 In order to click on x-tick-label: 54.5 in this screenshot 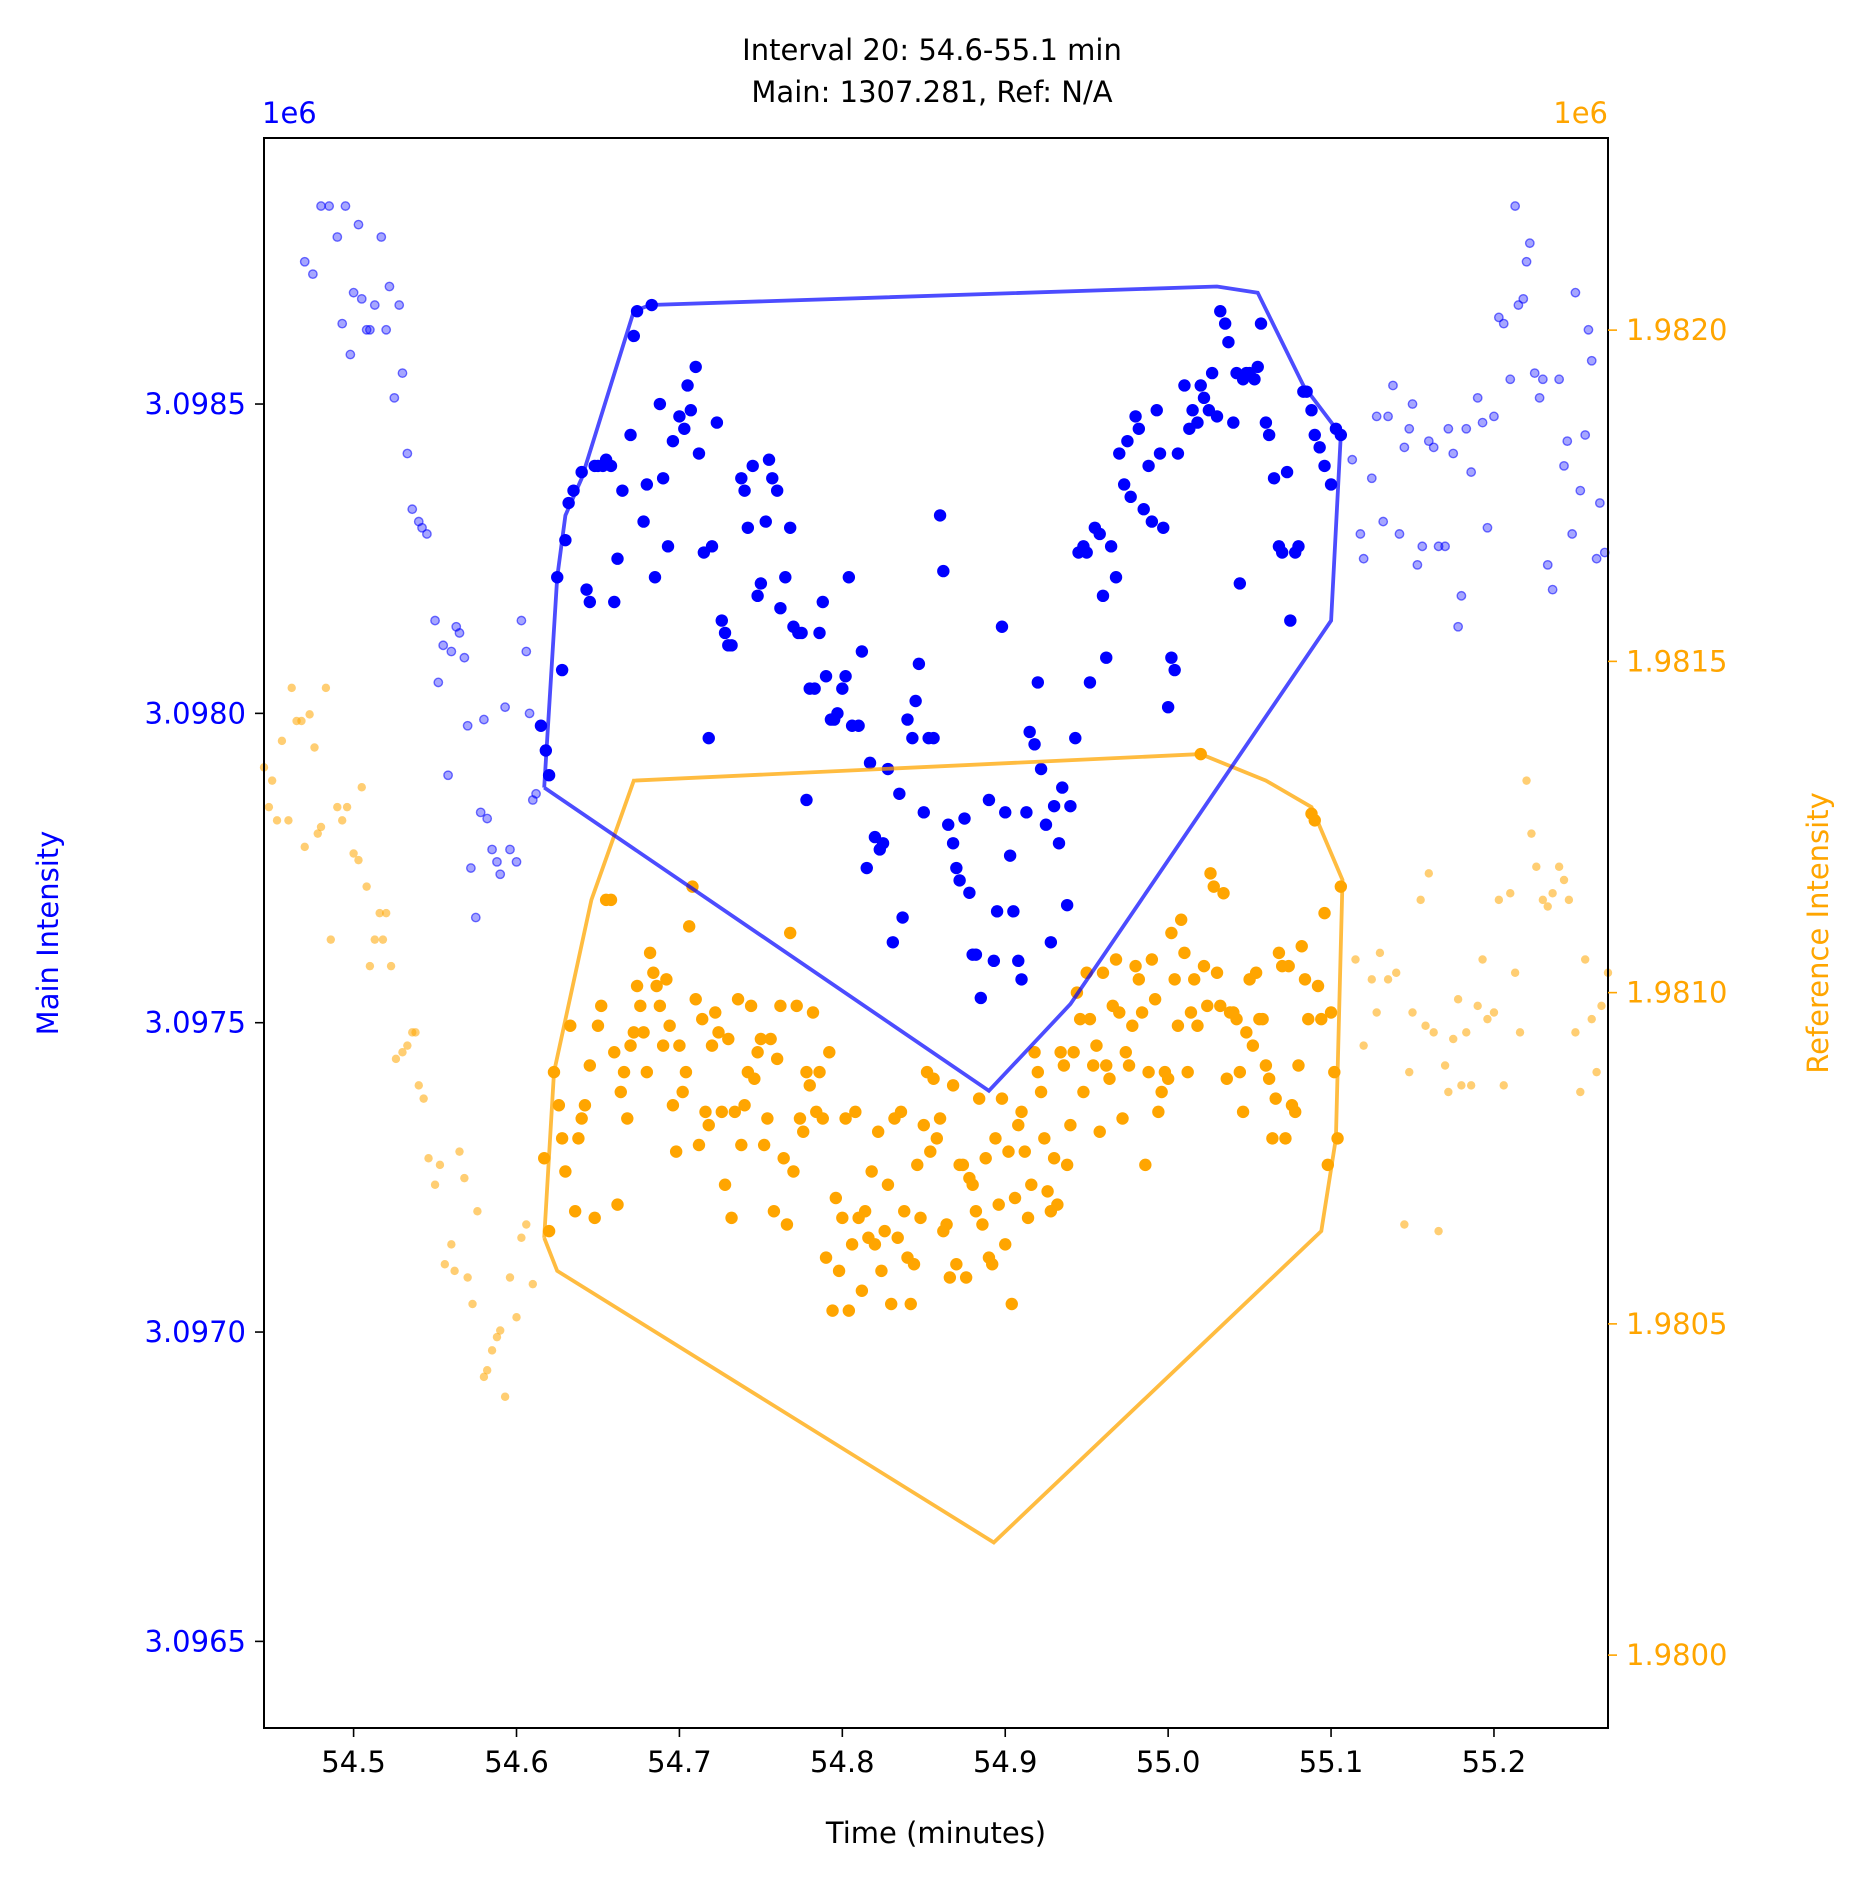, I will do `click(353, 1762)`.